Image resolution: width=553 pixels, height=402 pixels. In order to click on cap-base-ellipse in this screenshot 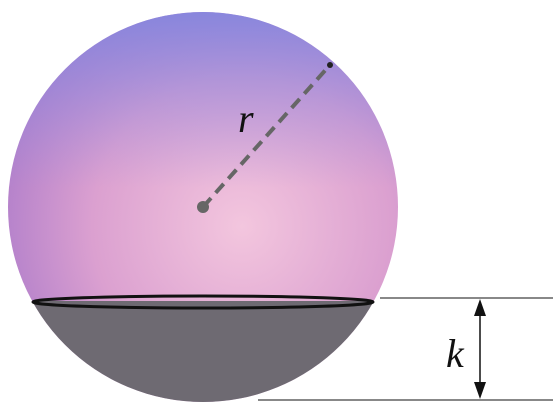, I will do `click(203, 302)`.